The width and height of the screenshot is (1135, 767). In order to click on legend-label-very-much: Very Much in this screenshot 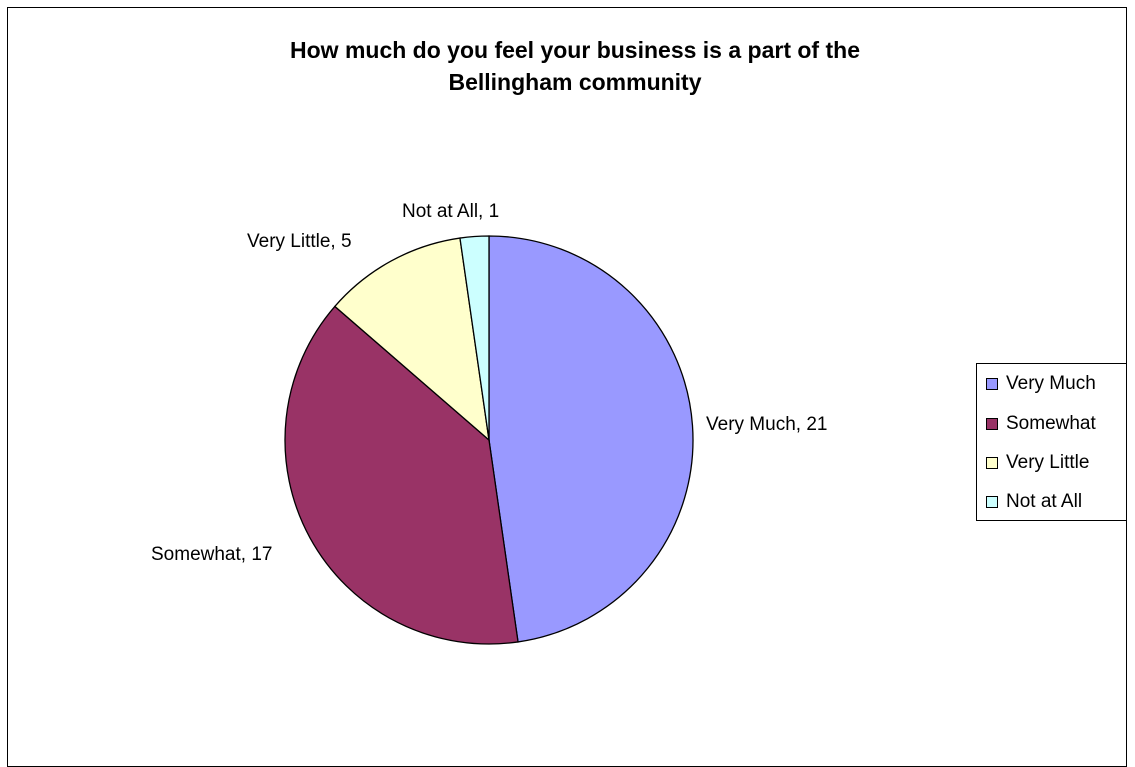, I will do `click(1051, 383)`.